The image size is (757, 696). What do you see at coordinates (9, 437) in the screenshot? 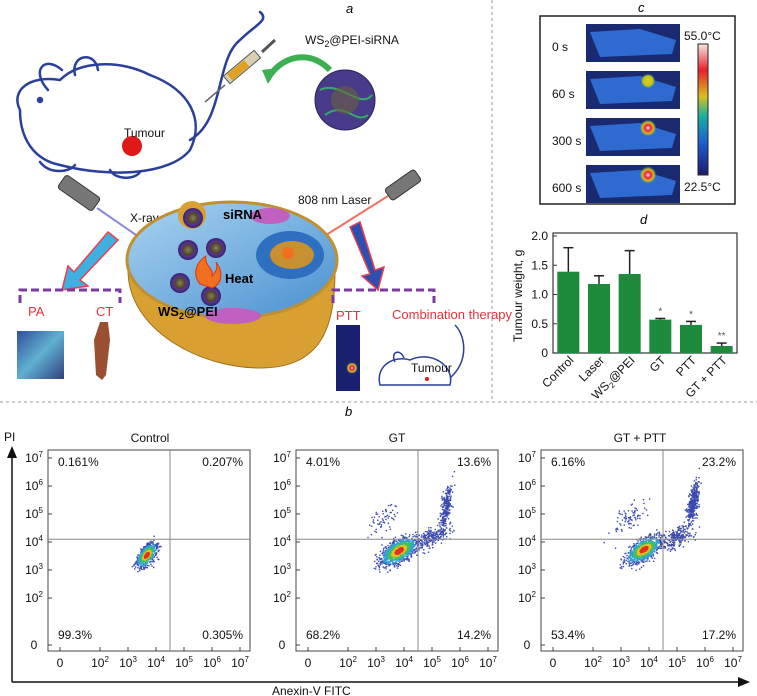
I see `y-axis-label-pi: PI` at bounding box center [9, 437].